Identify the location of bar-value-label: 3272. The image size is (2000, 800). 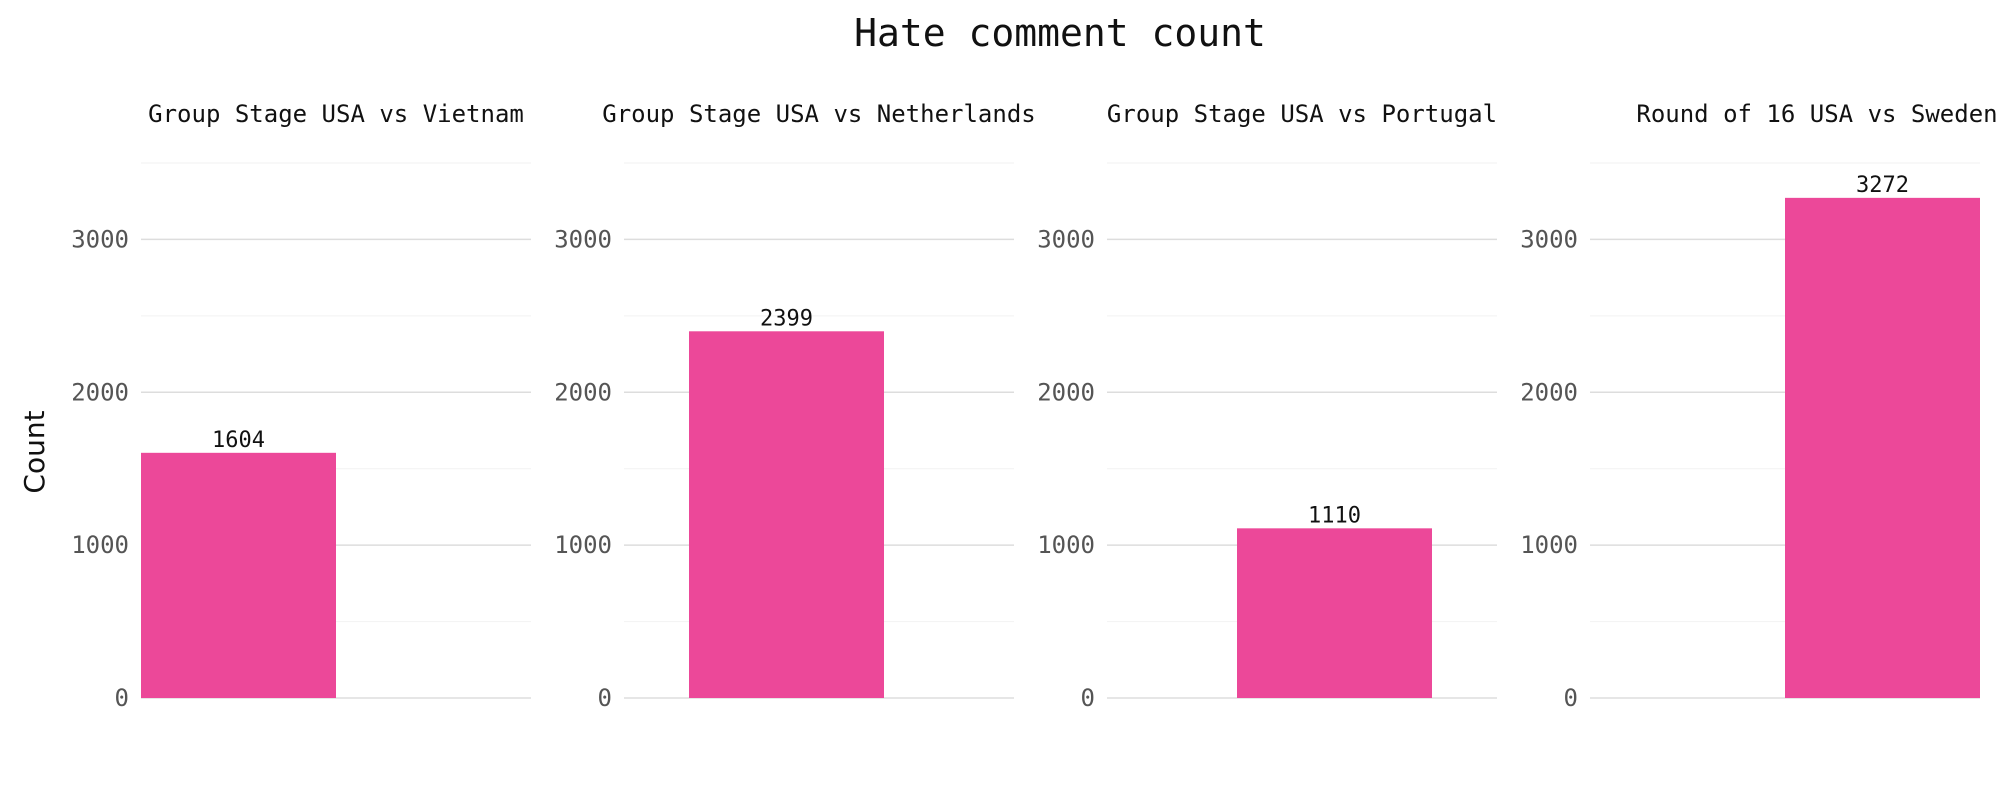
(1882, 185).